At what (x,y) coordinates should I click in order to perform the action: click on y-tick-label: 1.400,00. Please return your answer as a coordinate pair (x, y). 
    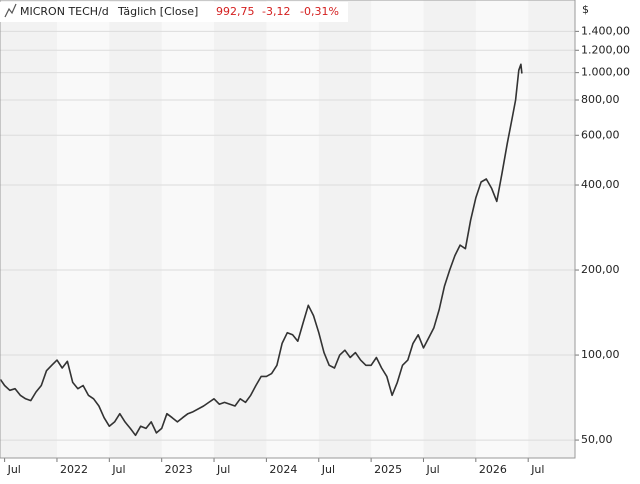
    Looking at the image, I should click on (605, 30).